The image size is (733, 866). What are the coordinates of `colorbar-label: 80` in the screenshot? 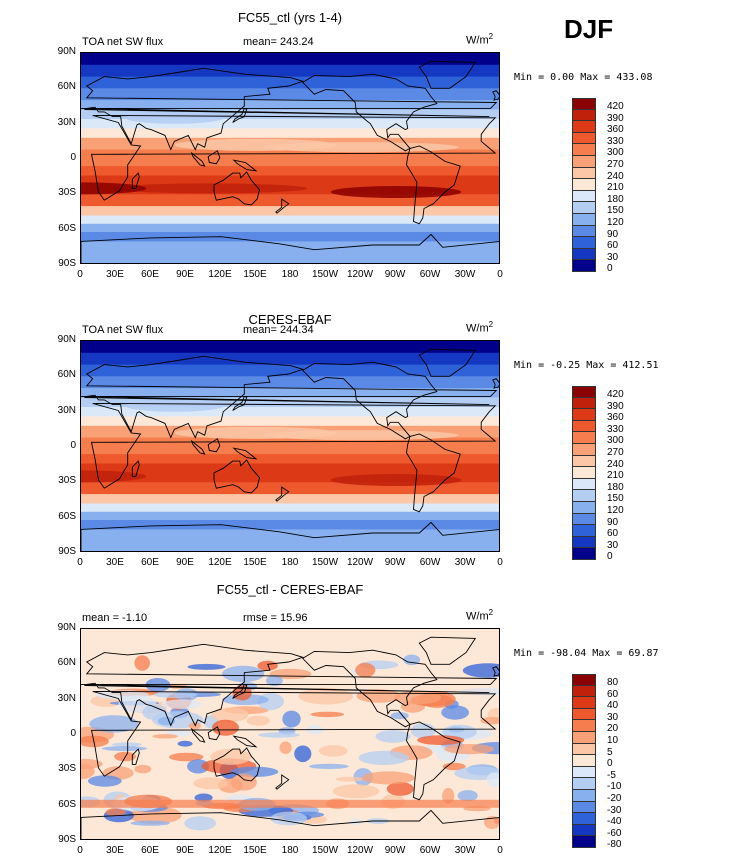 It's located at (613, 682).